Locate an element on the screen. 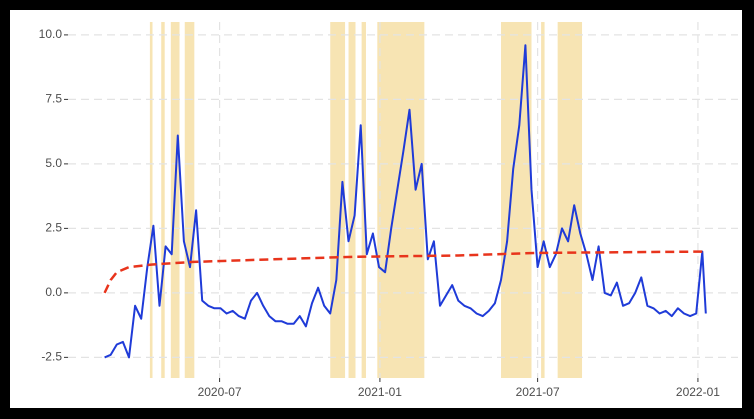 The height and width of the screenshot is (419, 754). trend-line is located at coordinates (403, 272).